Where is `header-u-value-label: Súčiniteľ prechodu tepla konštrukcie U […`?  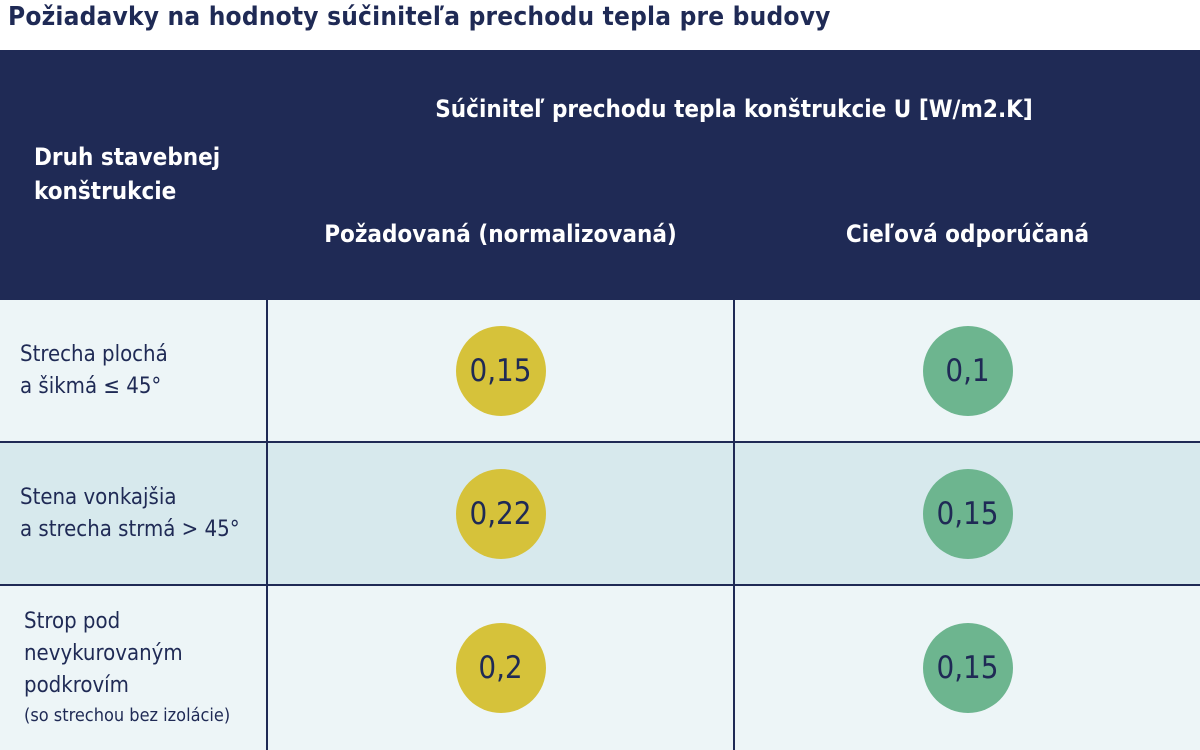
header-u-value-label: Súčiniteľ prechodu tepla konštrukcie U [… is located at coordinates (734, 109).